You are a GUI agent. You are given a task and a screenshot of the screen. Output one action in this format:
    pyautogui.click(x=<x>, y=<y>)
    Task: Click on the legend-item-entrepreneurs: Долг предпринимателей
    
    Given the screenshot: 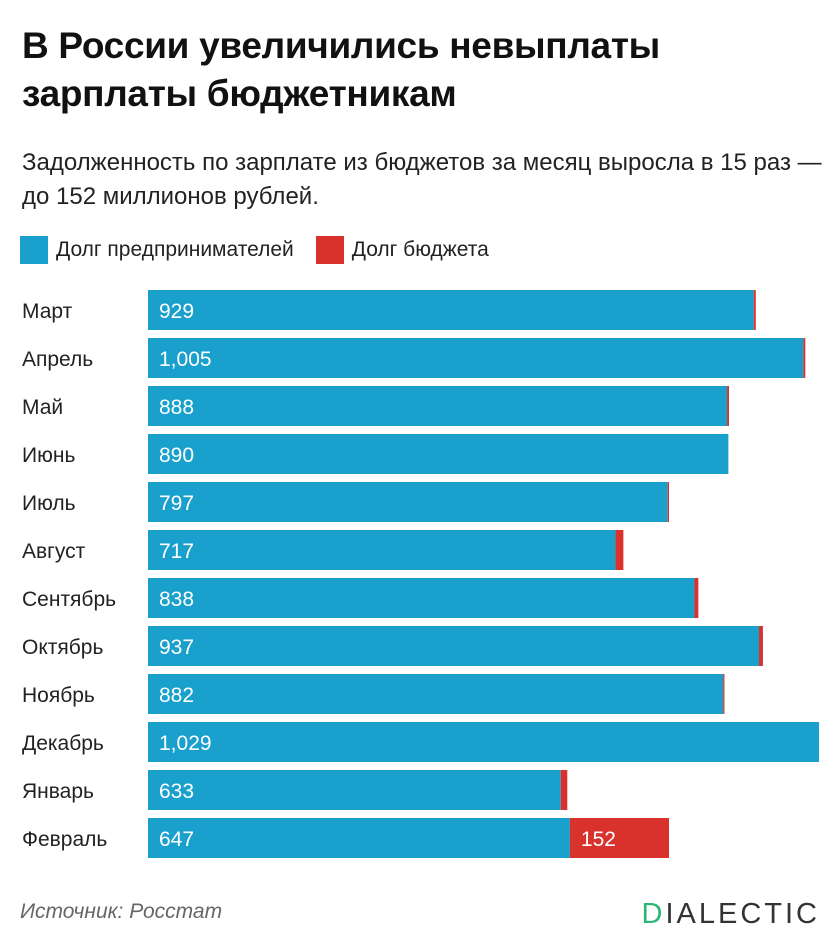 What is the action you would take?
    pyautogui.click(x=157, y=250)
    